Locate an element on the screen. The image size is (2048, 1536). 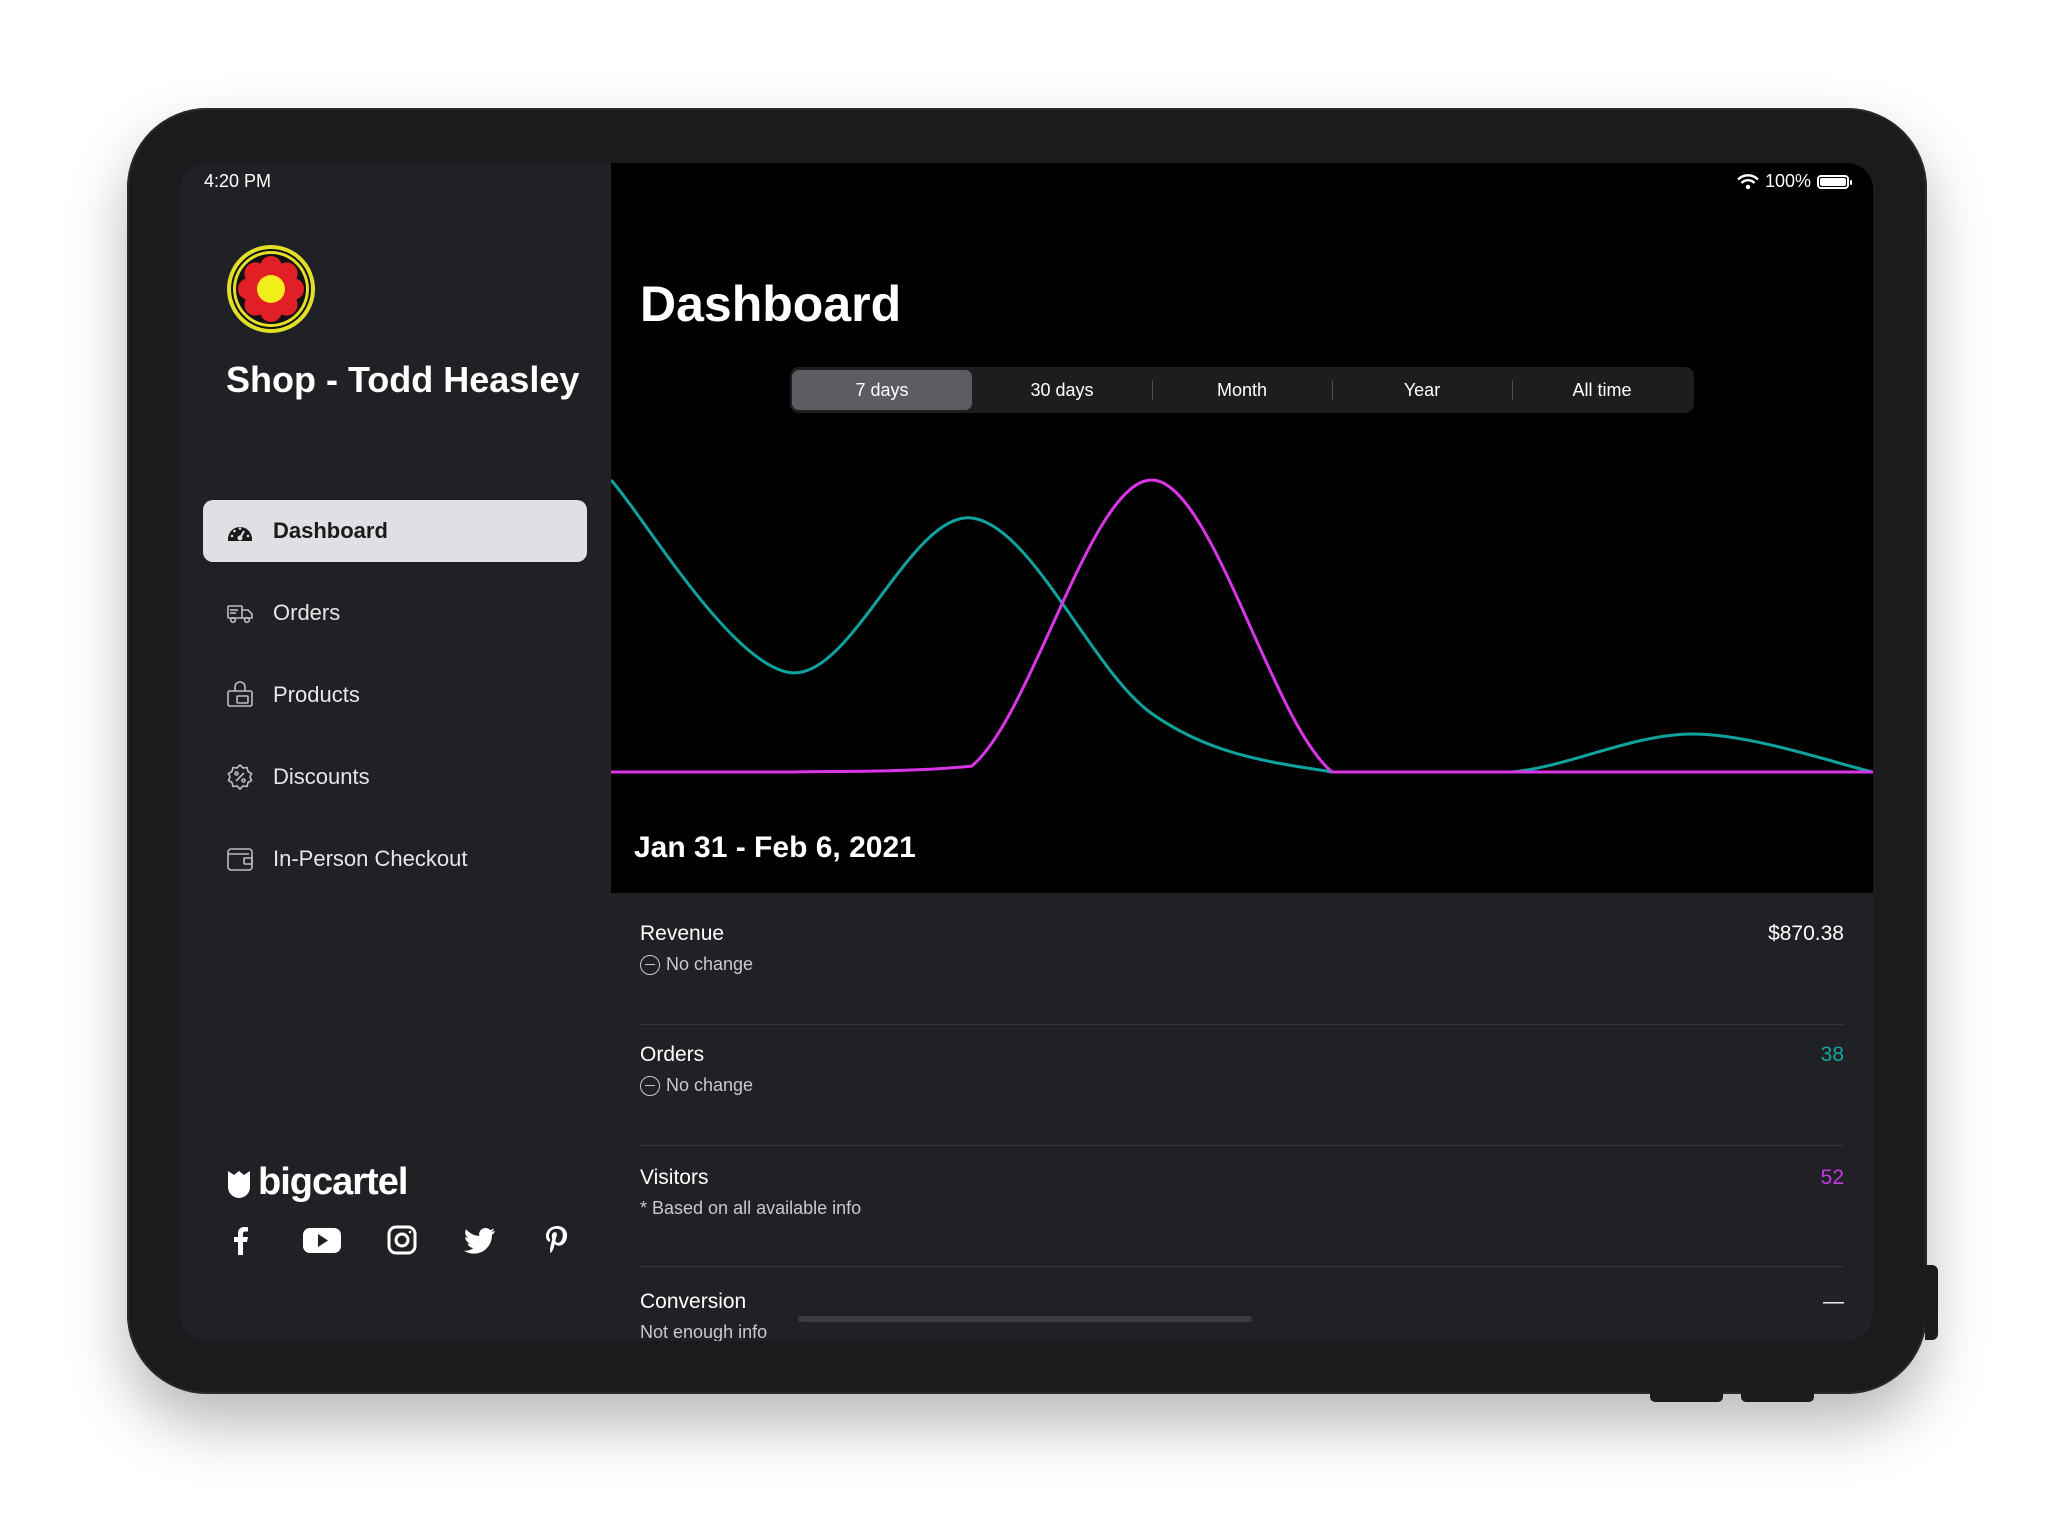
stat-value: 52 is located at coordinates (1832, 1177).